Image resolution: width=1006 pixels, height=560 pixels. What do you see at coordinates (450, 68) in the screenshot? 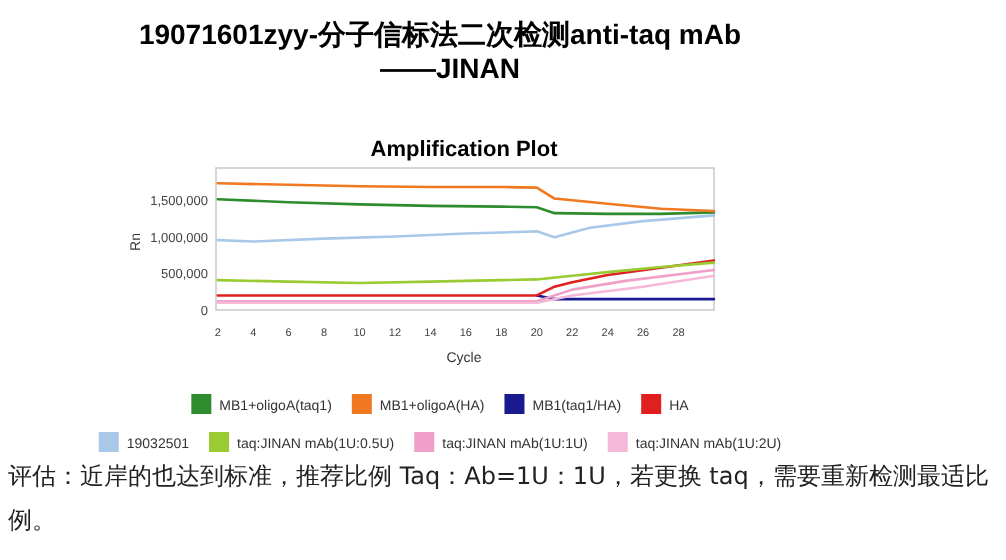
I see `annotation: ——JINAN` at bounding box center [450, 68].